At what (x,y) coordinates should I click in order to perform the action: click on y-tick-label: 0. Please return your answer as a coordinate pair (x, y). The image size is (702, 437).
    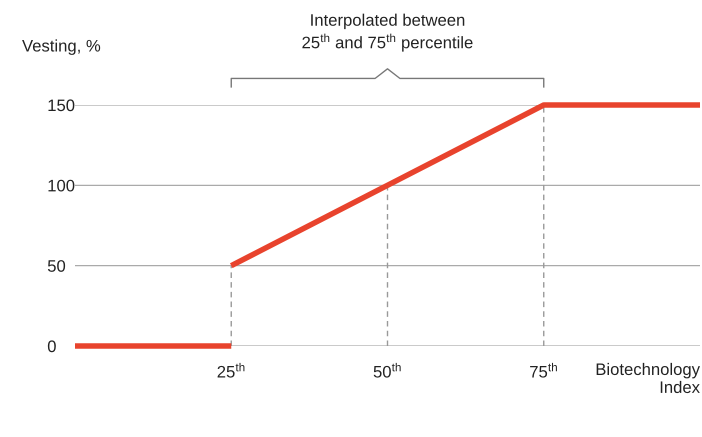
    Looking at the image, I should click on (52, 346).